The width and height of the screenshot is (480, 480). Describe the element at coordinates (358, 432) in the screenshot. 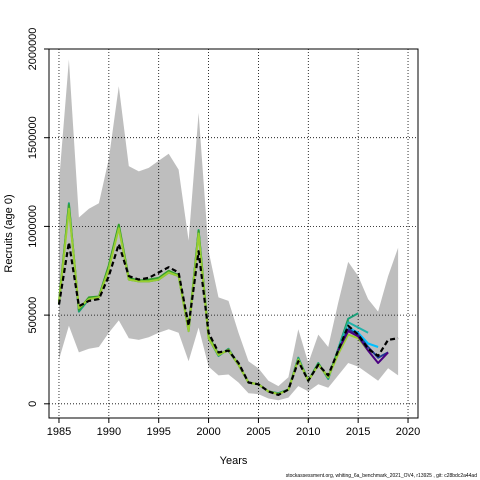

I see `x-tick-label: 2015` at that location.